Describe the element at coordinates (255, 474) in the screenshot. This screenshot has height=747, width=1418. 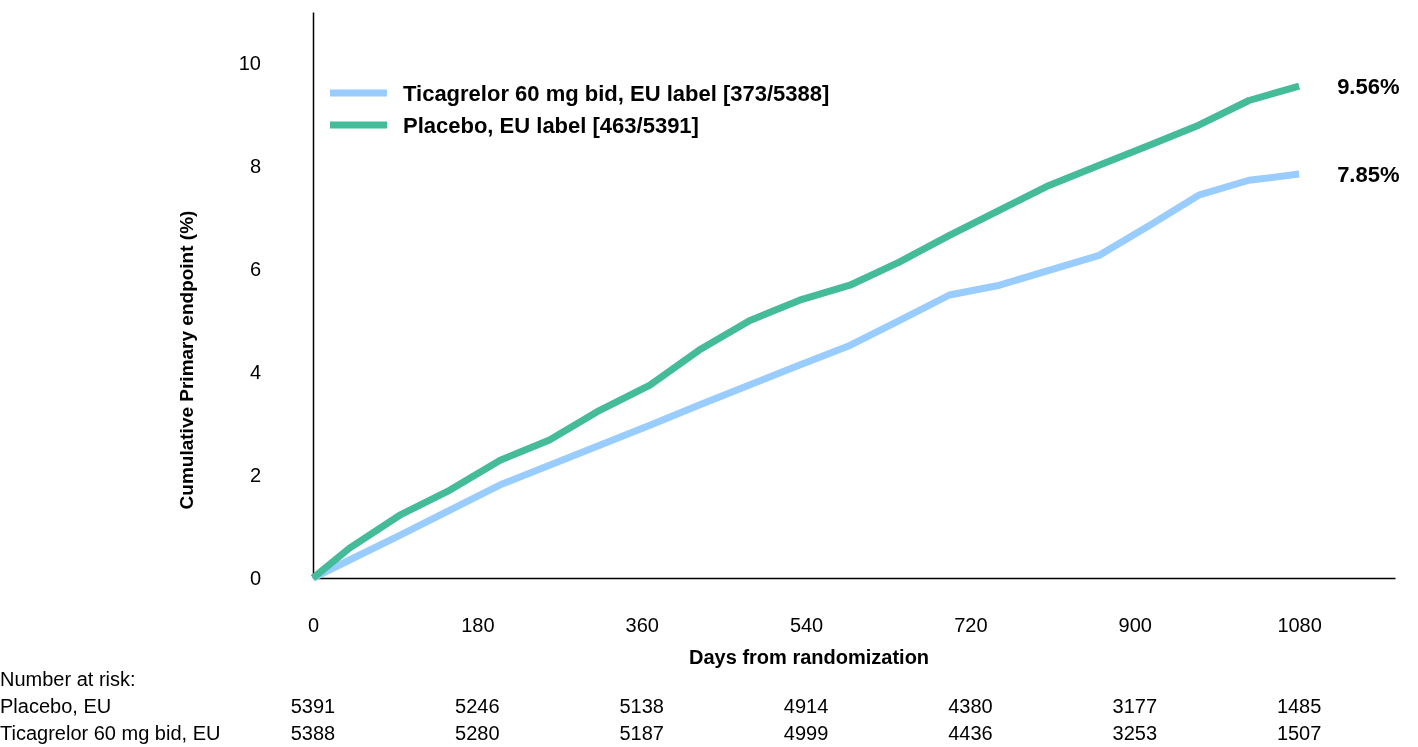
I see `y-tick-label: 2` at that location.